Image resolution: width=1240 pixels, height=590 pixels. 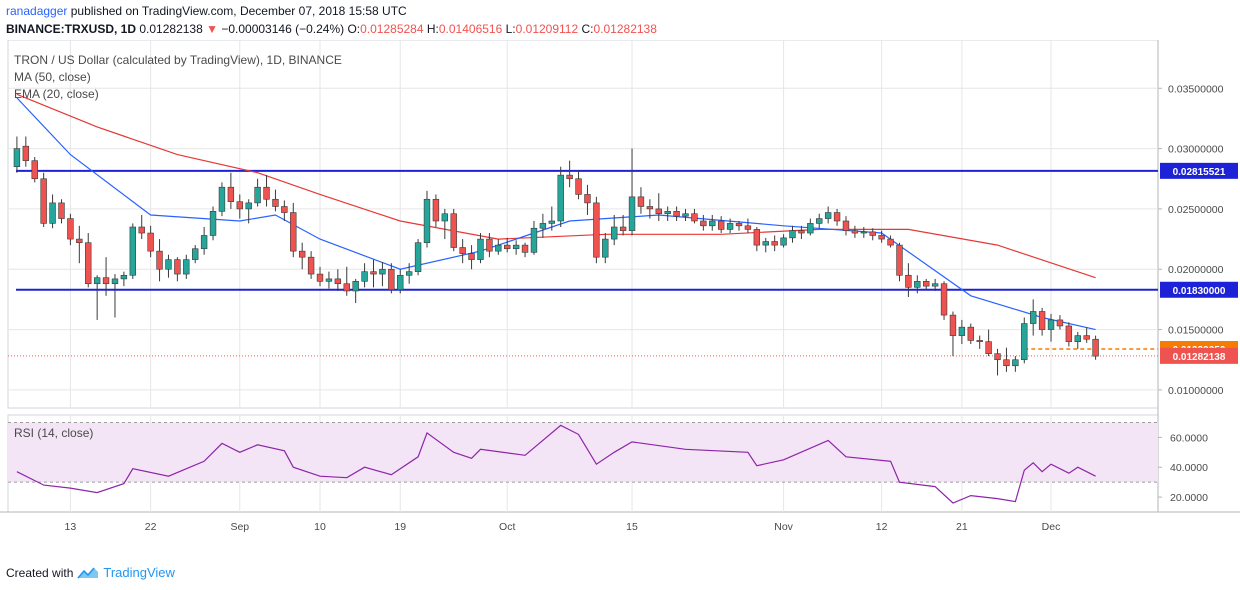 I want to click on date-tick-label: 22, so click(x=151, y=527).